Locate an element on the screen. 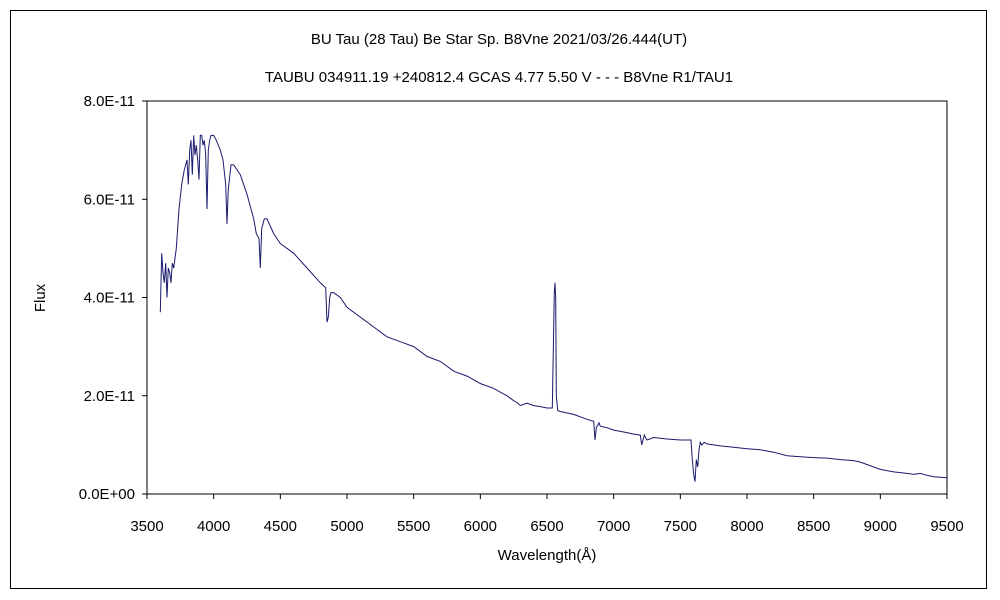 This screenshot has height=600, width=1000. x-tick-label: 4500 is located at coordinates (280, 526).